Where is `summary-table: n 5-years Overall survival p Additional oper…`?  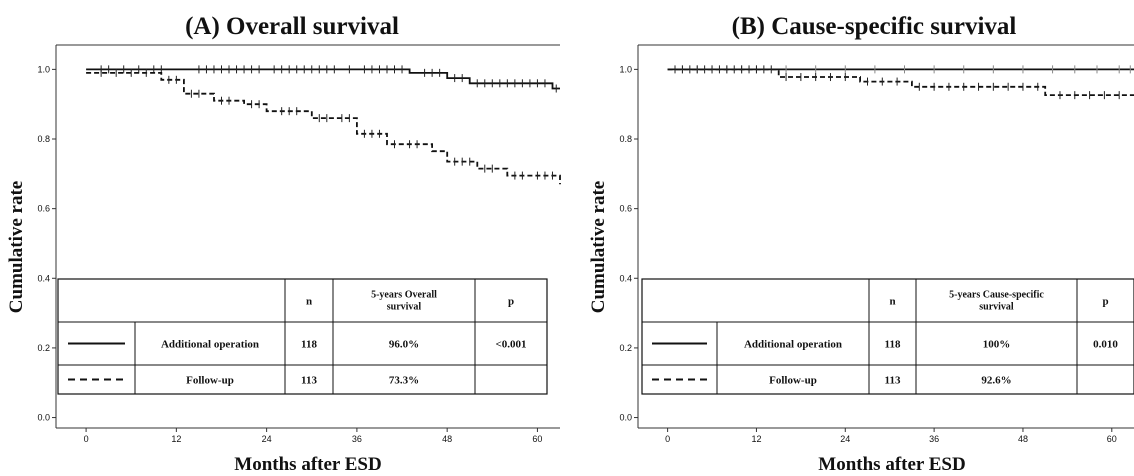
summary-table: n 5-years Overall survival p Additional oper… is located at coordinates (302, 336).